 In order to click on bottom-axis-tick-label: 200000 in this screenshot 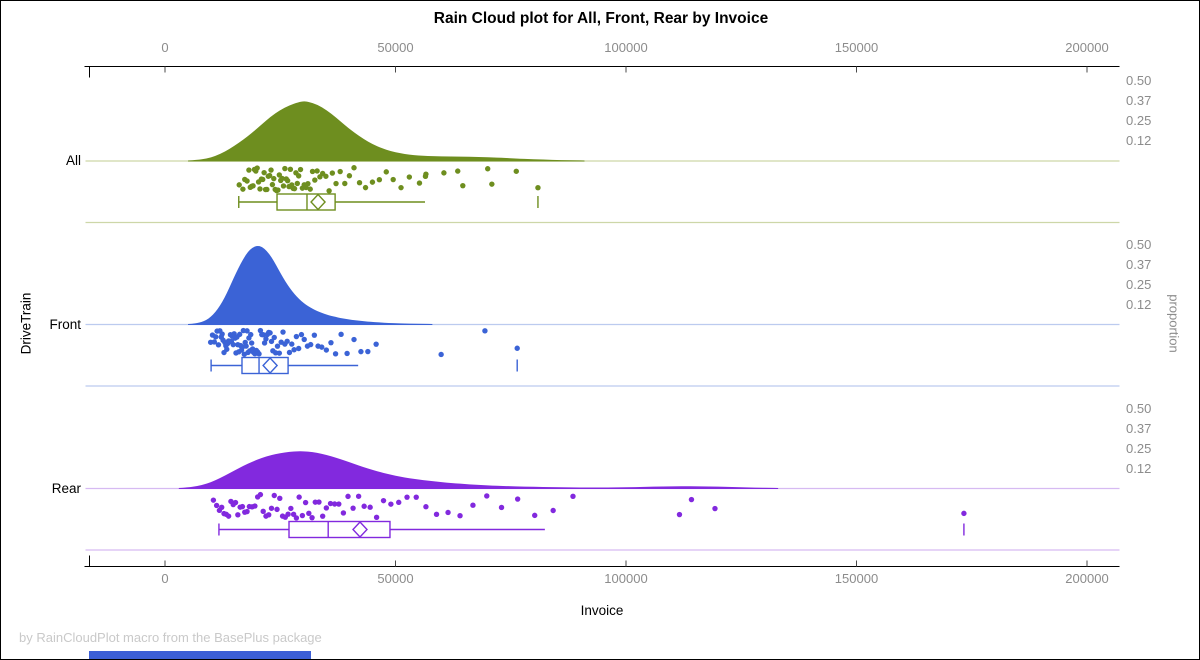, I will do `click(1087, 578)`.